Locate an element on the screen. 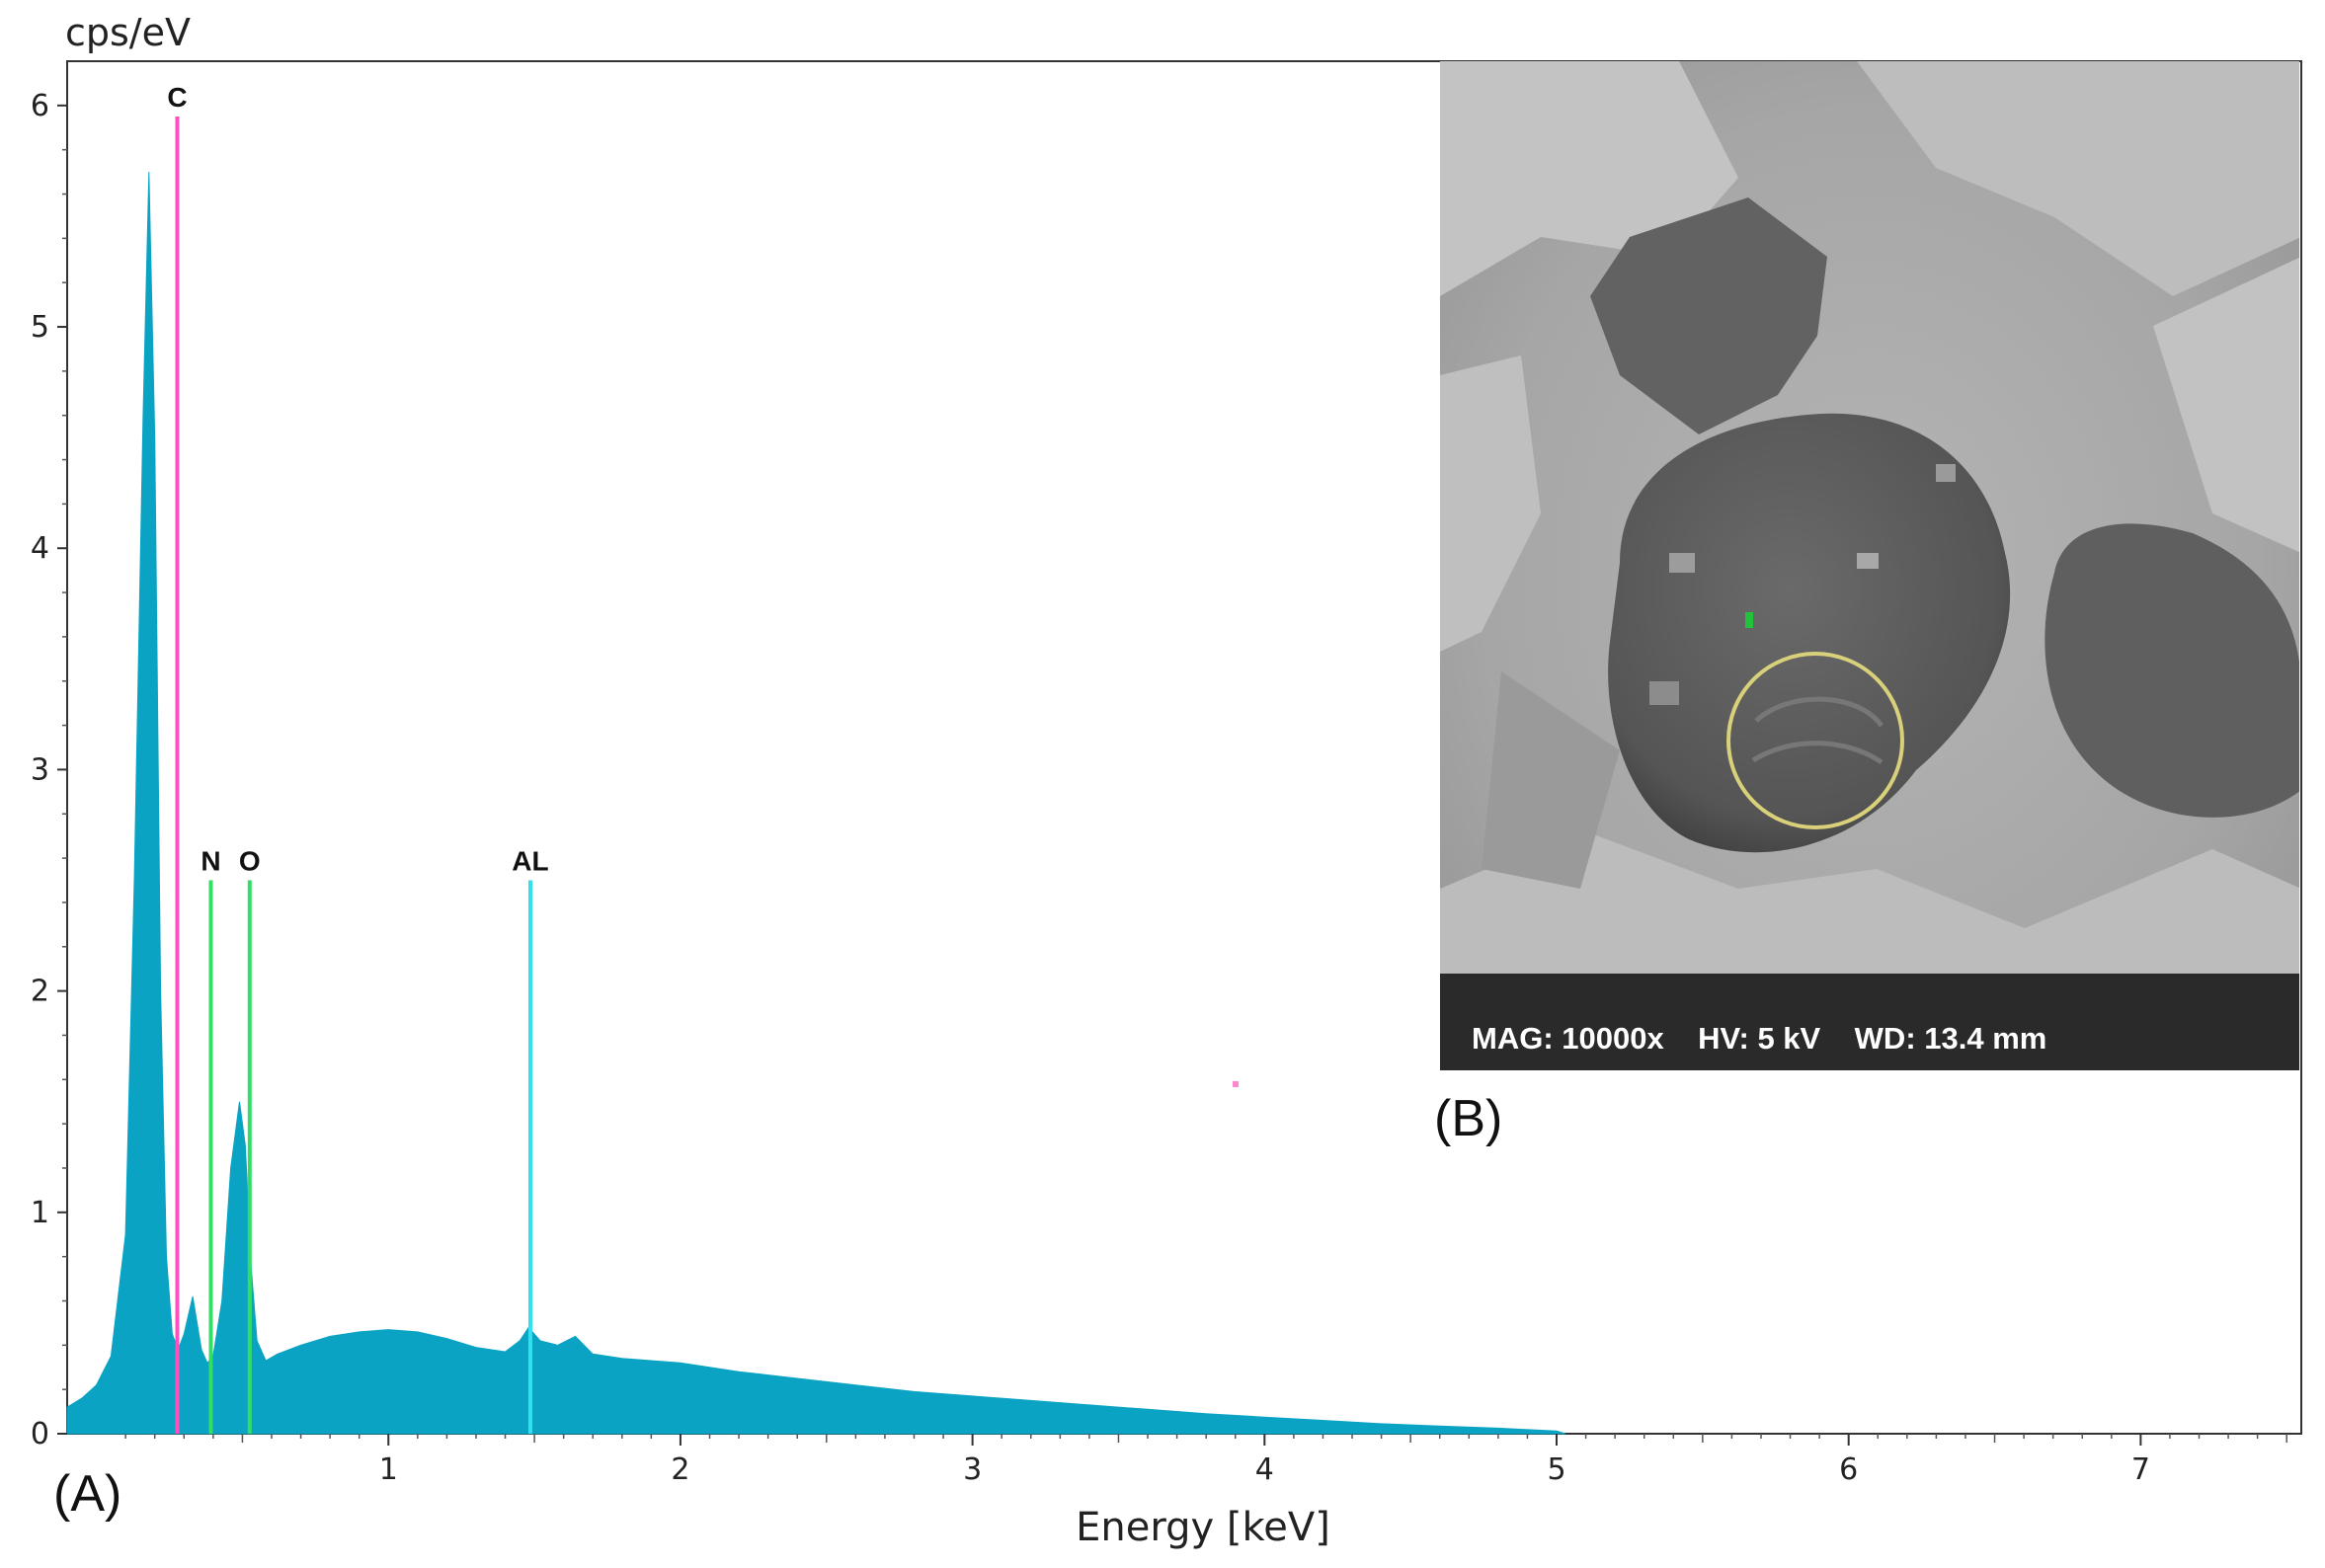 This screenshot has width=2325, height=1568. sem-info-bar is located at coordinates (1869, 1022).